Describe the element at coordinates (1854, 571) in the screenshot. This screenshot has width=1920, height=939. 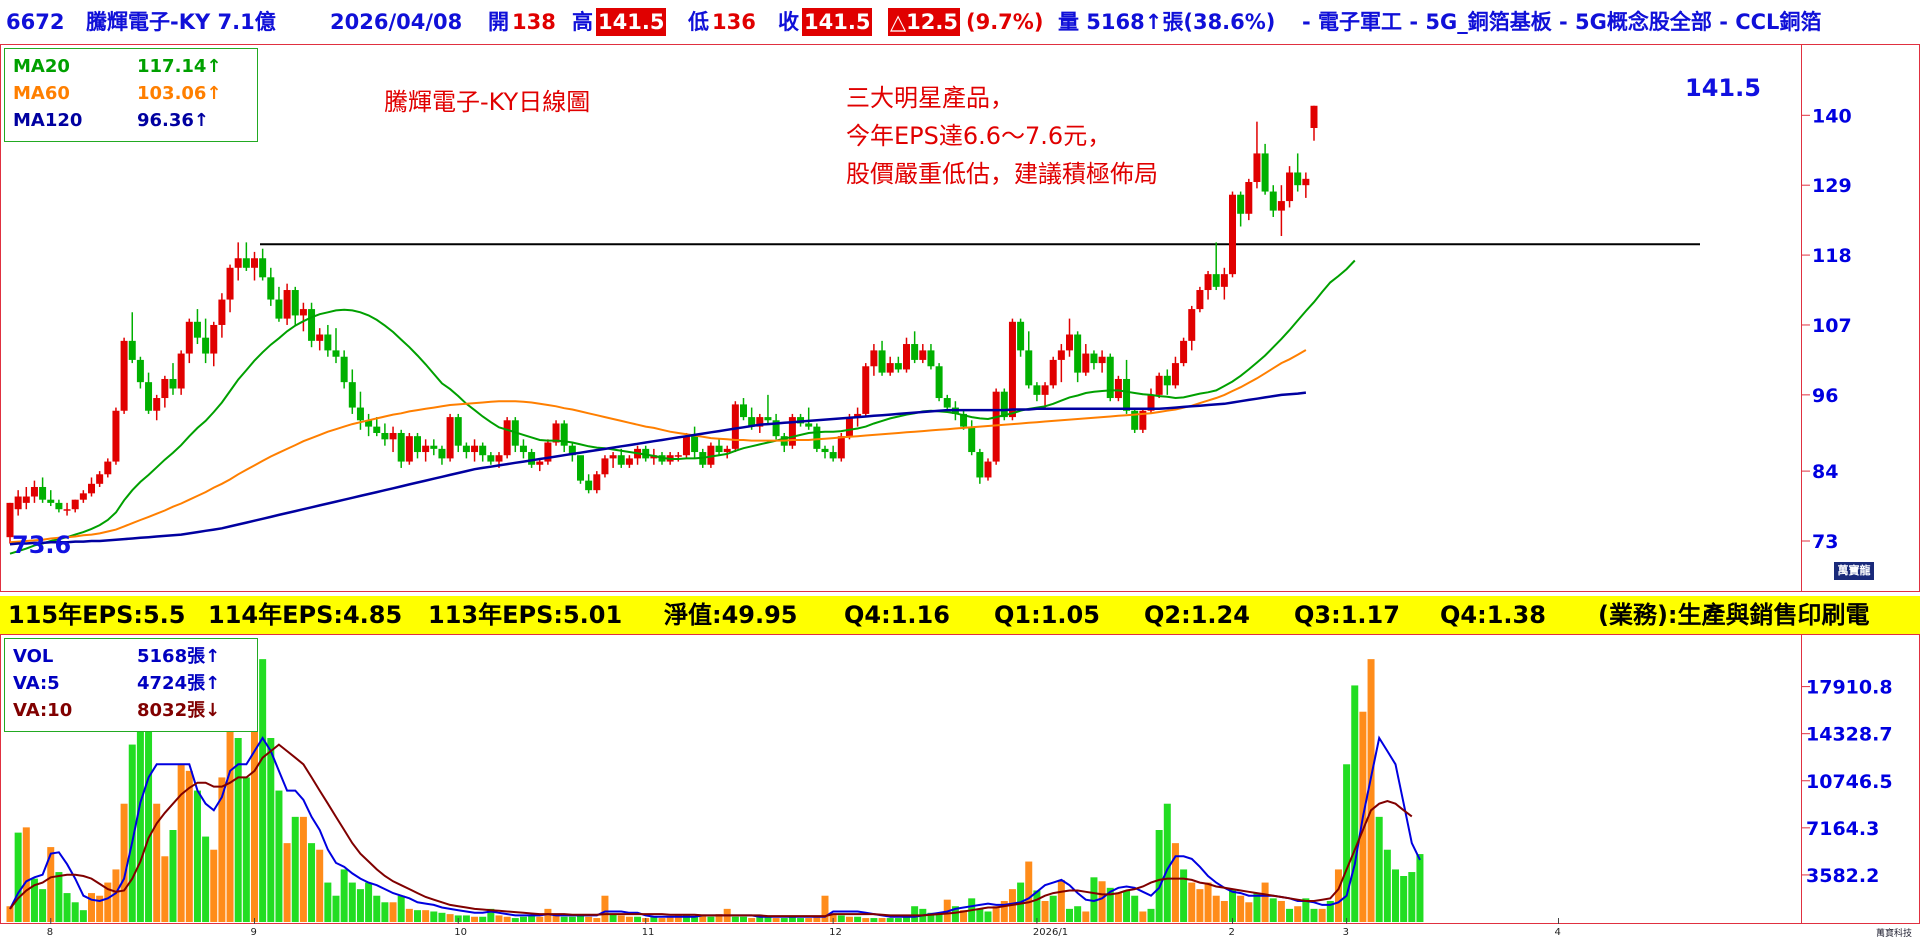
I see `brand-logo: 萬寶龍` at that location.